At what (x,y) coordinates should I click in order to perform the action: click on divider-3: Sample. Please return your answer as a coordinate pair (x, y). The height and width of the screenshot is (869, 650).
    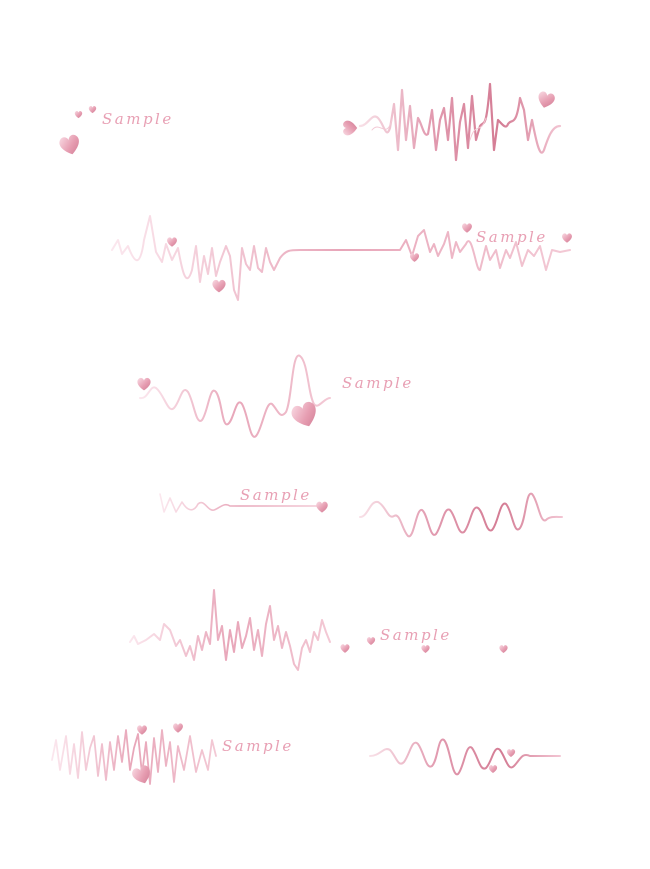
    Looking at the image, I should click on (330, 396).